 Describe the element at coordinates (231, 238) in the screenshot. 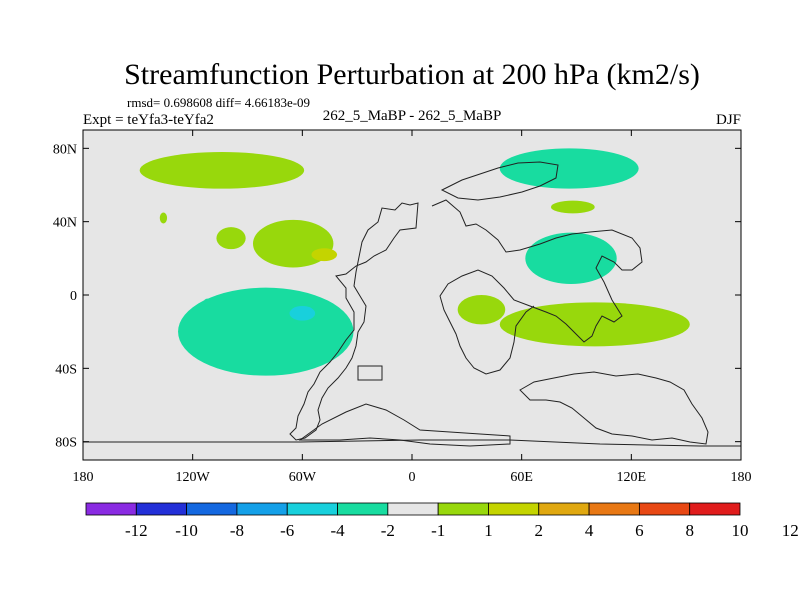

I see `contour-region-east-pacific-high` at that location.